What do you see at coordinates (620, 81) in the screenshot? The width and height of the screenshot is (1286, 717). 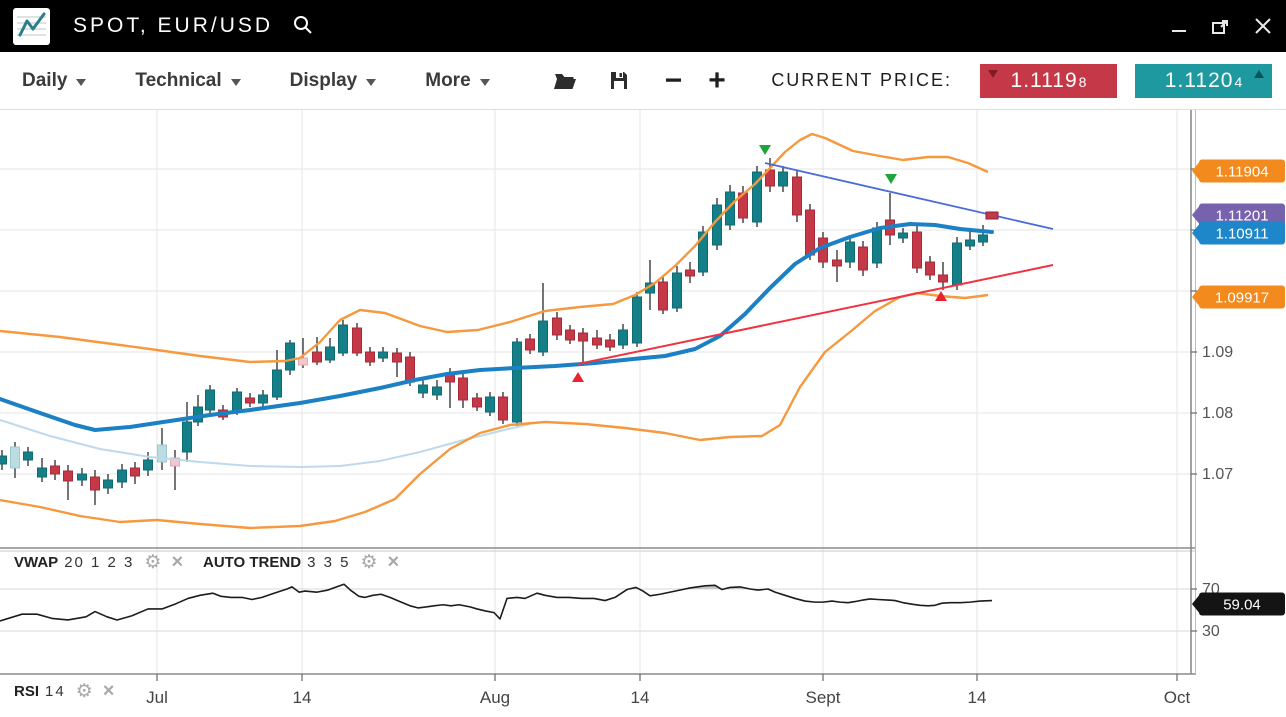 I see `save-icon` at bounding box center [620, 81].